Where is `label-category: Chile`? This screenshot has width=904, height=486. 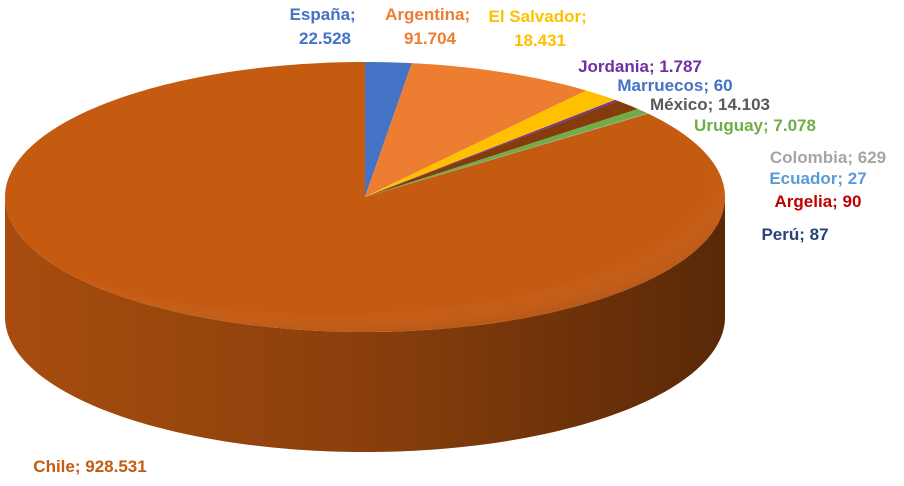
label-category: Chile is located at coordinates (54, 466).